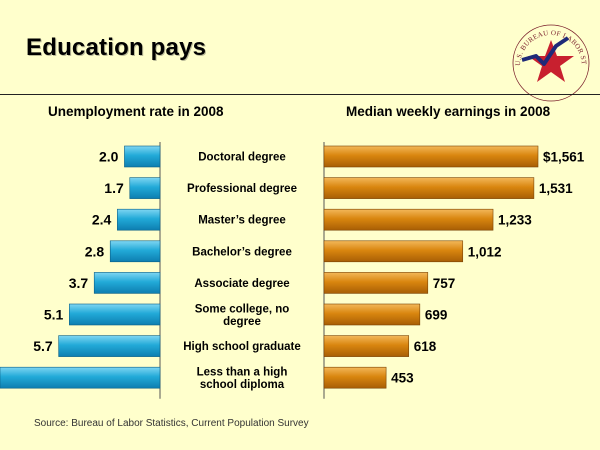 The width and height of the screenshot is (600, 450). What do you see at coordinates (114, 188) in the screenshot?
I see `unemployment-value-label: 1.7` at bounding box center [114, 188].